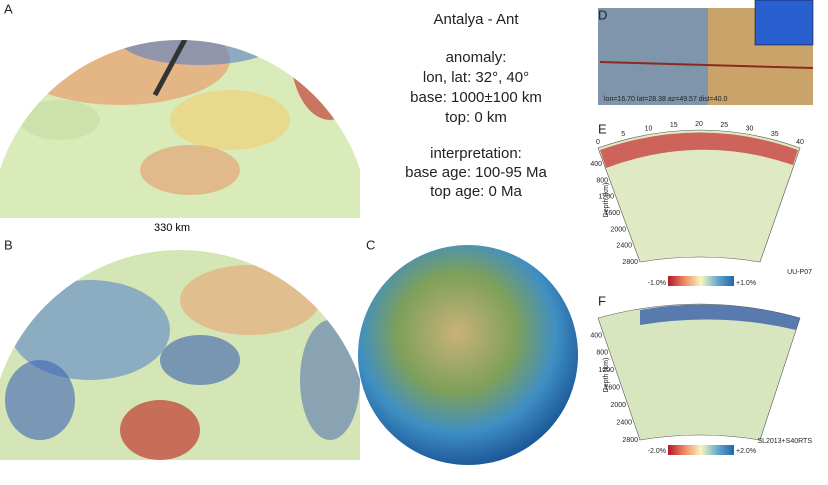 This screenshot has width=828, height=485. What do you see at coordinates (665, 99) in the screenshot?
I see `section-caption: lon=16.70 lat=28.38 az=49.57 dist=40.0` at bounding box center [665, 99].